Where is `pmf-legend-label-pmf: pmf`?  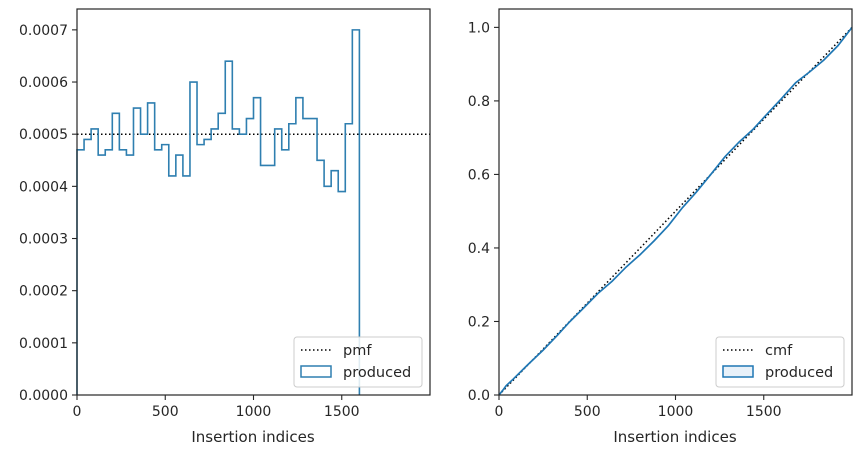 pmf-legend-label-pmf: pmf is located at coordinates (357, 351).